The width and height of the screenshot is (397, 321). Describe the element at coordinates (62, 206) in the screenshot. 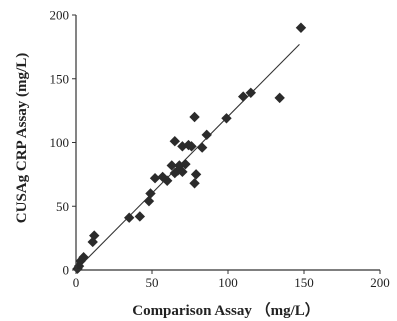

I see `y-tick-label: 50` at that location.